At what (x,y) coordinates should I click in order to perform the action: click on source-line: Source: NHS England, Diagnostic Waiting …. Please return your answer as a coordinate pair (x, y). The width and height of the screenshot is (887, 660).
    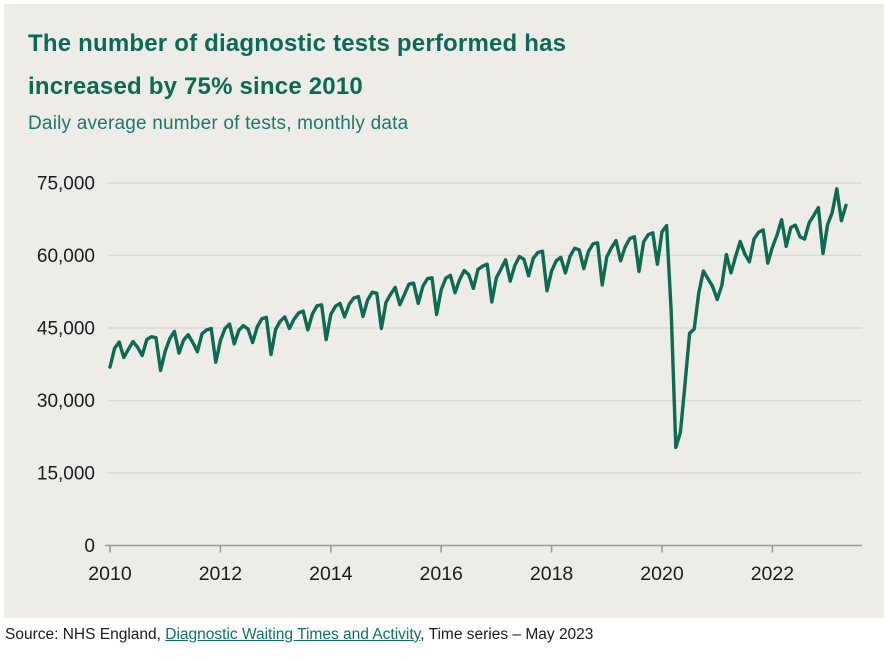
    Looking at the image, I should click on (299, 635).